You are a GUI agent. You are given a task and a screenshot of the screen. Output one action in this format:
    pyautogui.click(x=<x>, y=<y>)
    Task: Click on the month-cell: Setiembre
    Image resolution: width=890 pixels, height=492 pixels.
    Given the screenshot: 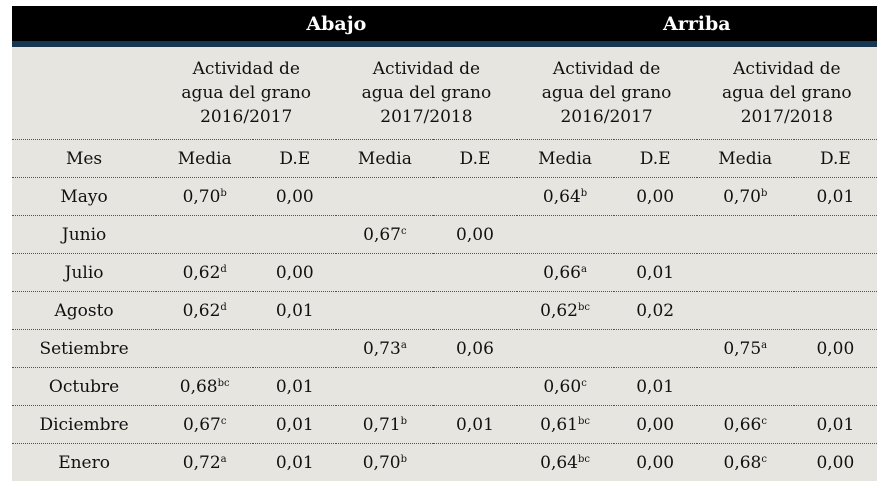 What is the action you would take?
    pyautogui.click(x=84, y=348)
    